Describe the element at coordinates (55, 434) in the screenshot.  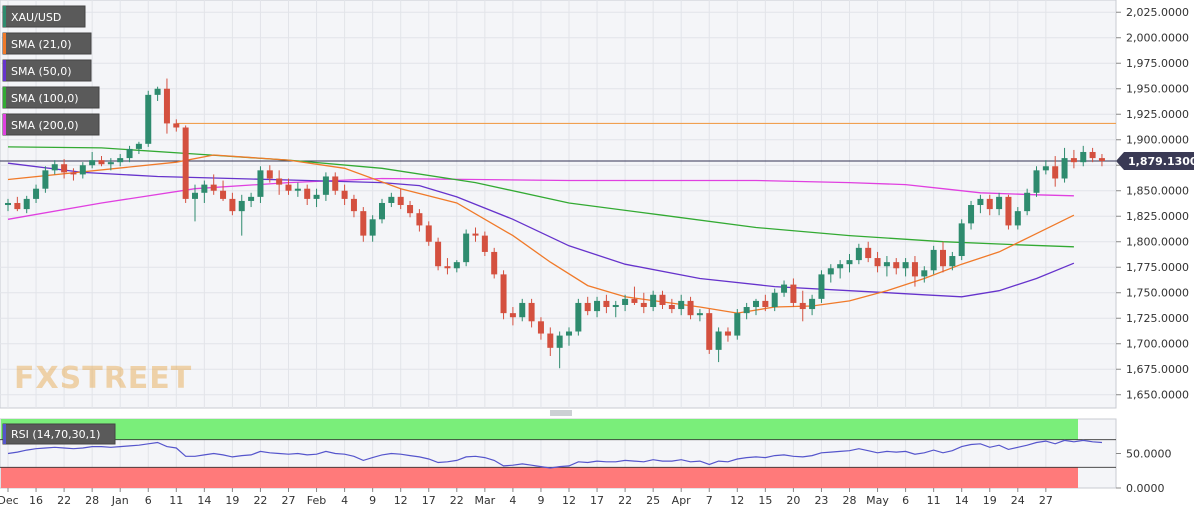
I see `rsi-legend-label: RSI (14,70,30,1)` at that location.